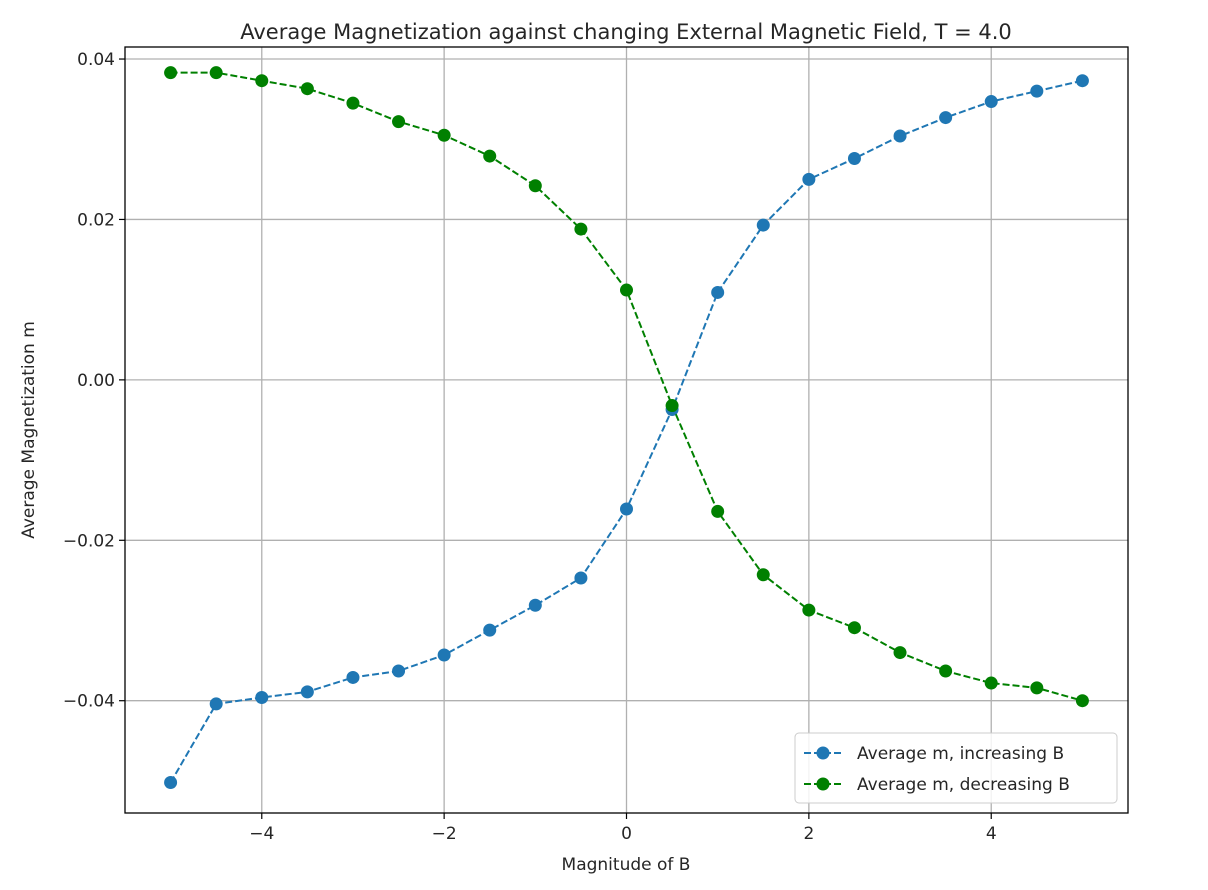 The height and width of the screenshot is (890, 1208). Describe the element at coordinates (991, 834) in the screenshot. I see `x-tick-label: 4` at that location.